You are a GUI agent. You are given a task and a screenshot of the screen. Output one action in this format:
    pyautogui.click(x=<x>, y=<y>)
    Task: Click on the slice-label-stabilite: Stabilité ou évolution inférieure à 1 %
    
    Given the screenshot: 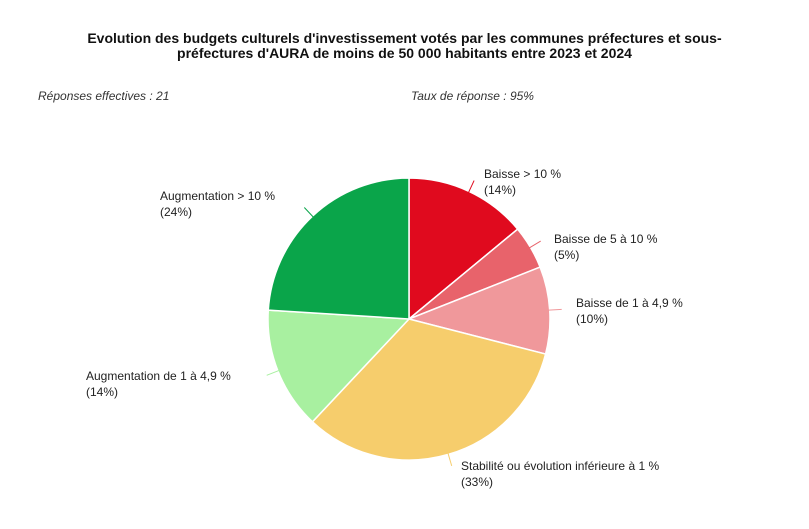 What is the action you would take?
    pyautogui.click(x=560, y=466)
    